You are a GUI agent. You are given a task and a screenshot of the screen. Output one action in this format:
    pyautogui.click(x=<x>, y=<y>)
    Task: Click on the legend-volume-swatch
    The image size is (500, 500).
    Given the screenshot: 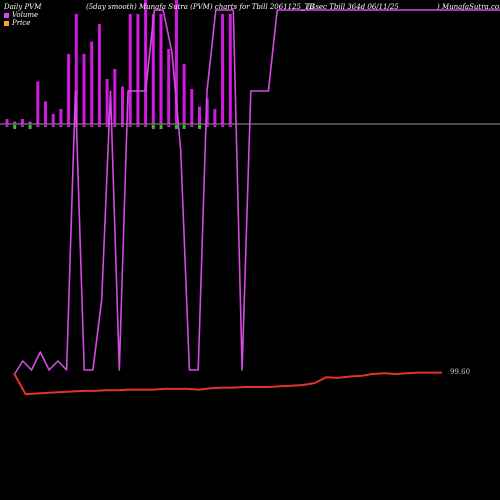 What is the action you would take?
    pyautogui.click(x=6, y=15)
    